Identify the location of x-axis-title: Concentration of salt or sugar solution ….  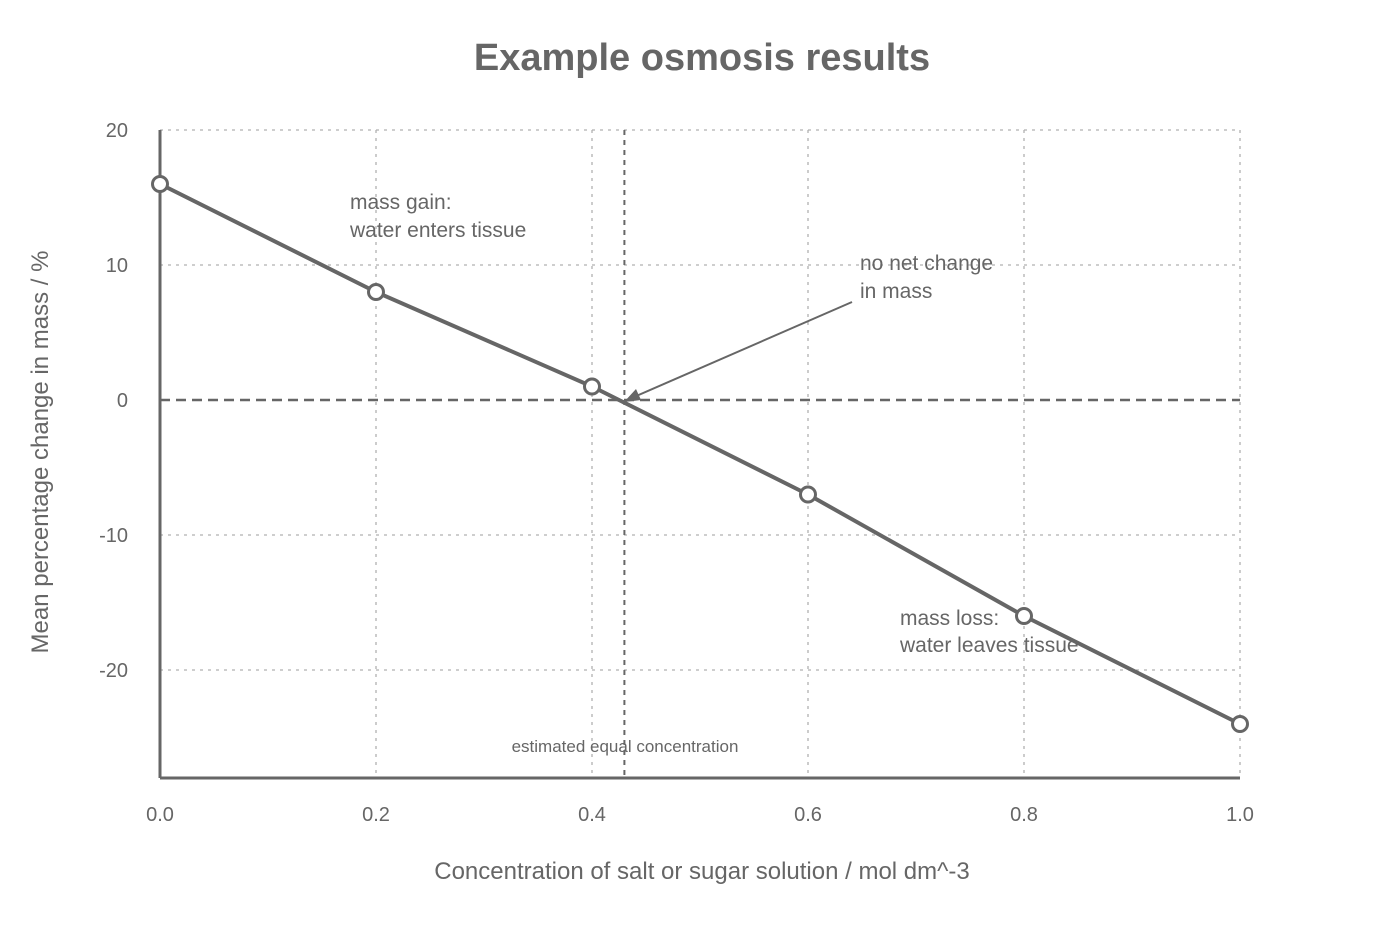
(702, 871).